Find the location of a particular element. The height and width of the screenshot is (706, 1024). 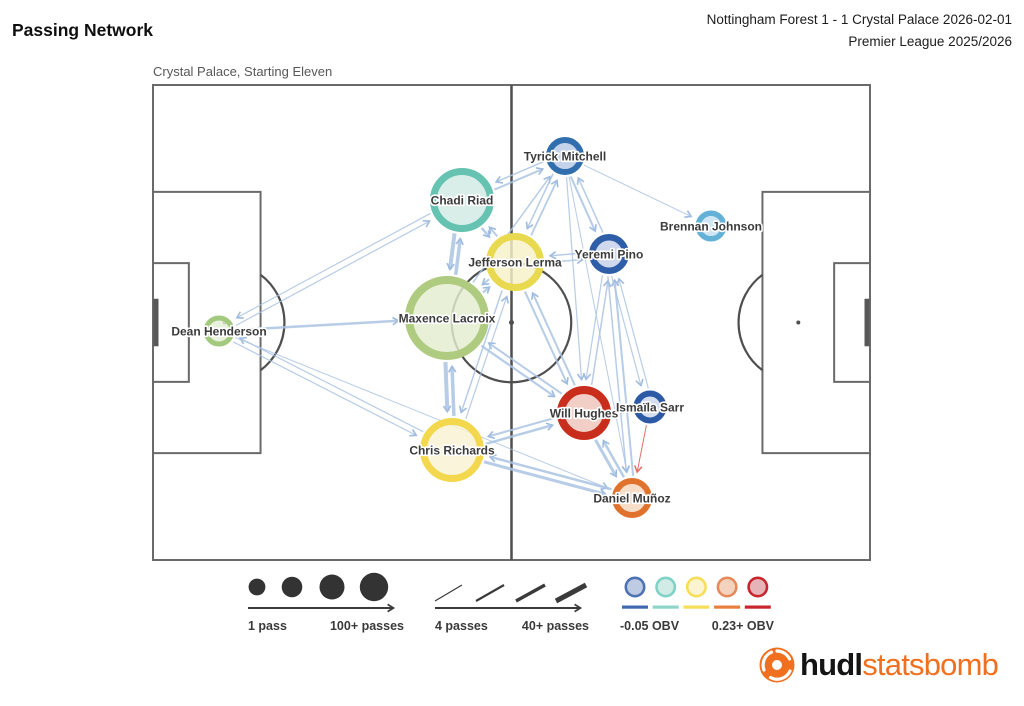

competition-line: Premier League 2025/2026 is located at coordinates (930, 41).